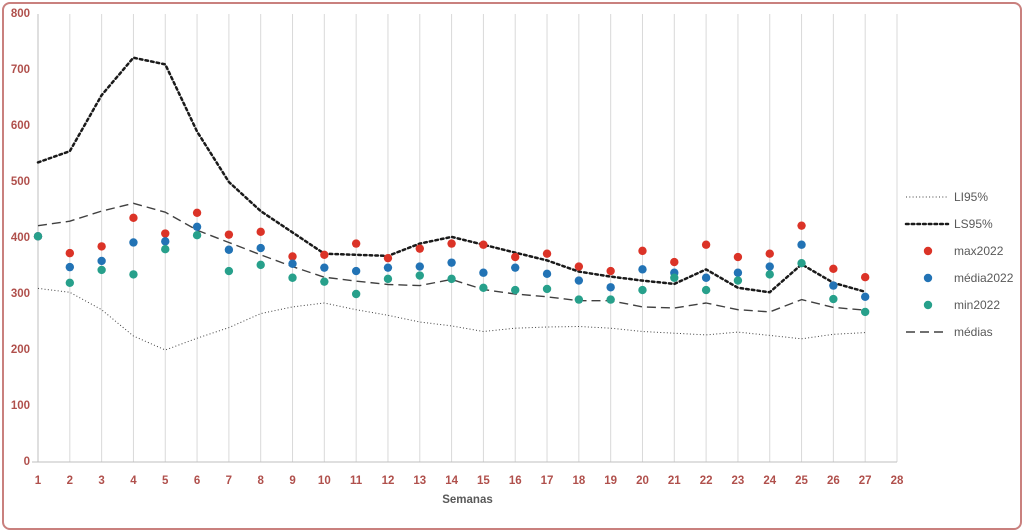 The width and height of the screenshot is (1024, 532). I want to click on x-tick-16: 16, so click(515, 481).